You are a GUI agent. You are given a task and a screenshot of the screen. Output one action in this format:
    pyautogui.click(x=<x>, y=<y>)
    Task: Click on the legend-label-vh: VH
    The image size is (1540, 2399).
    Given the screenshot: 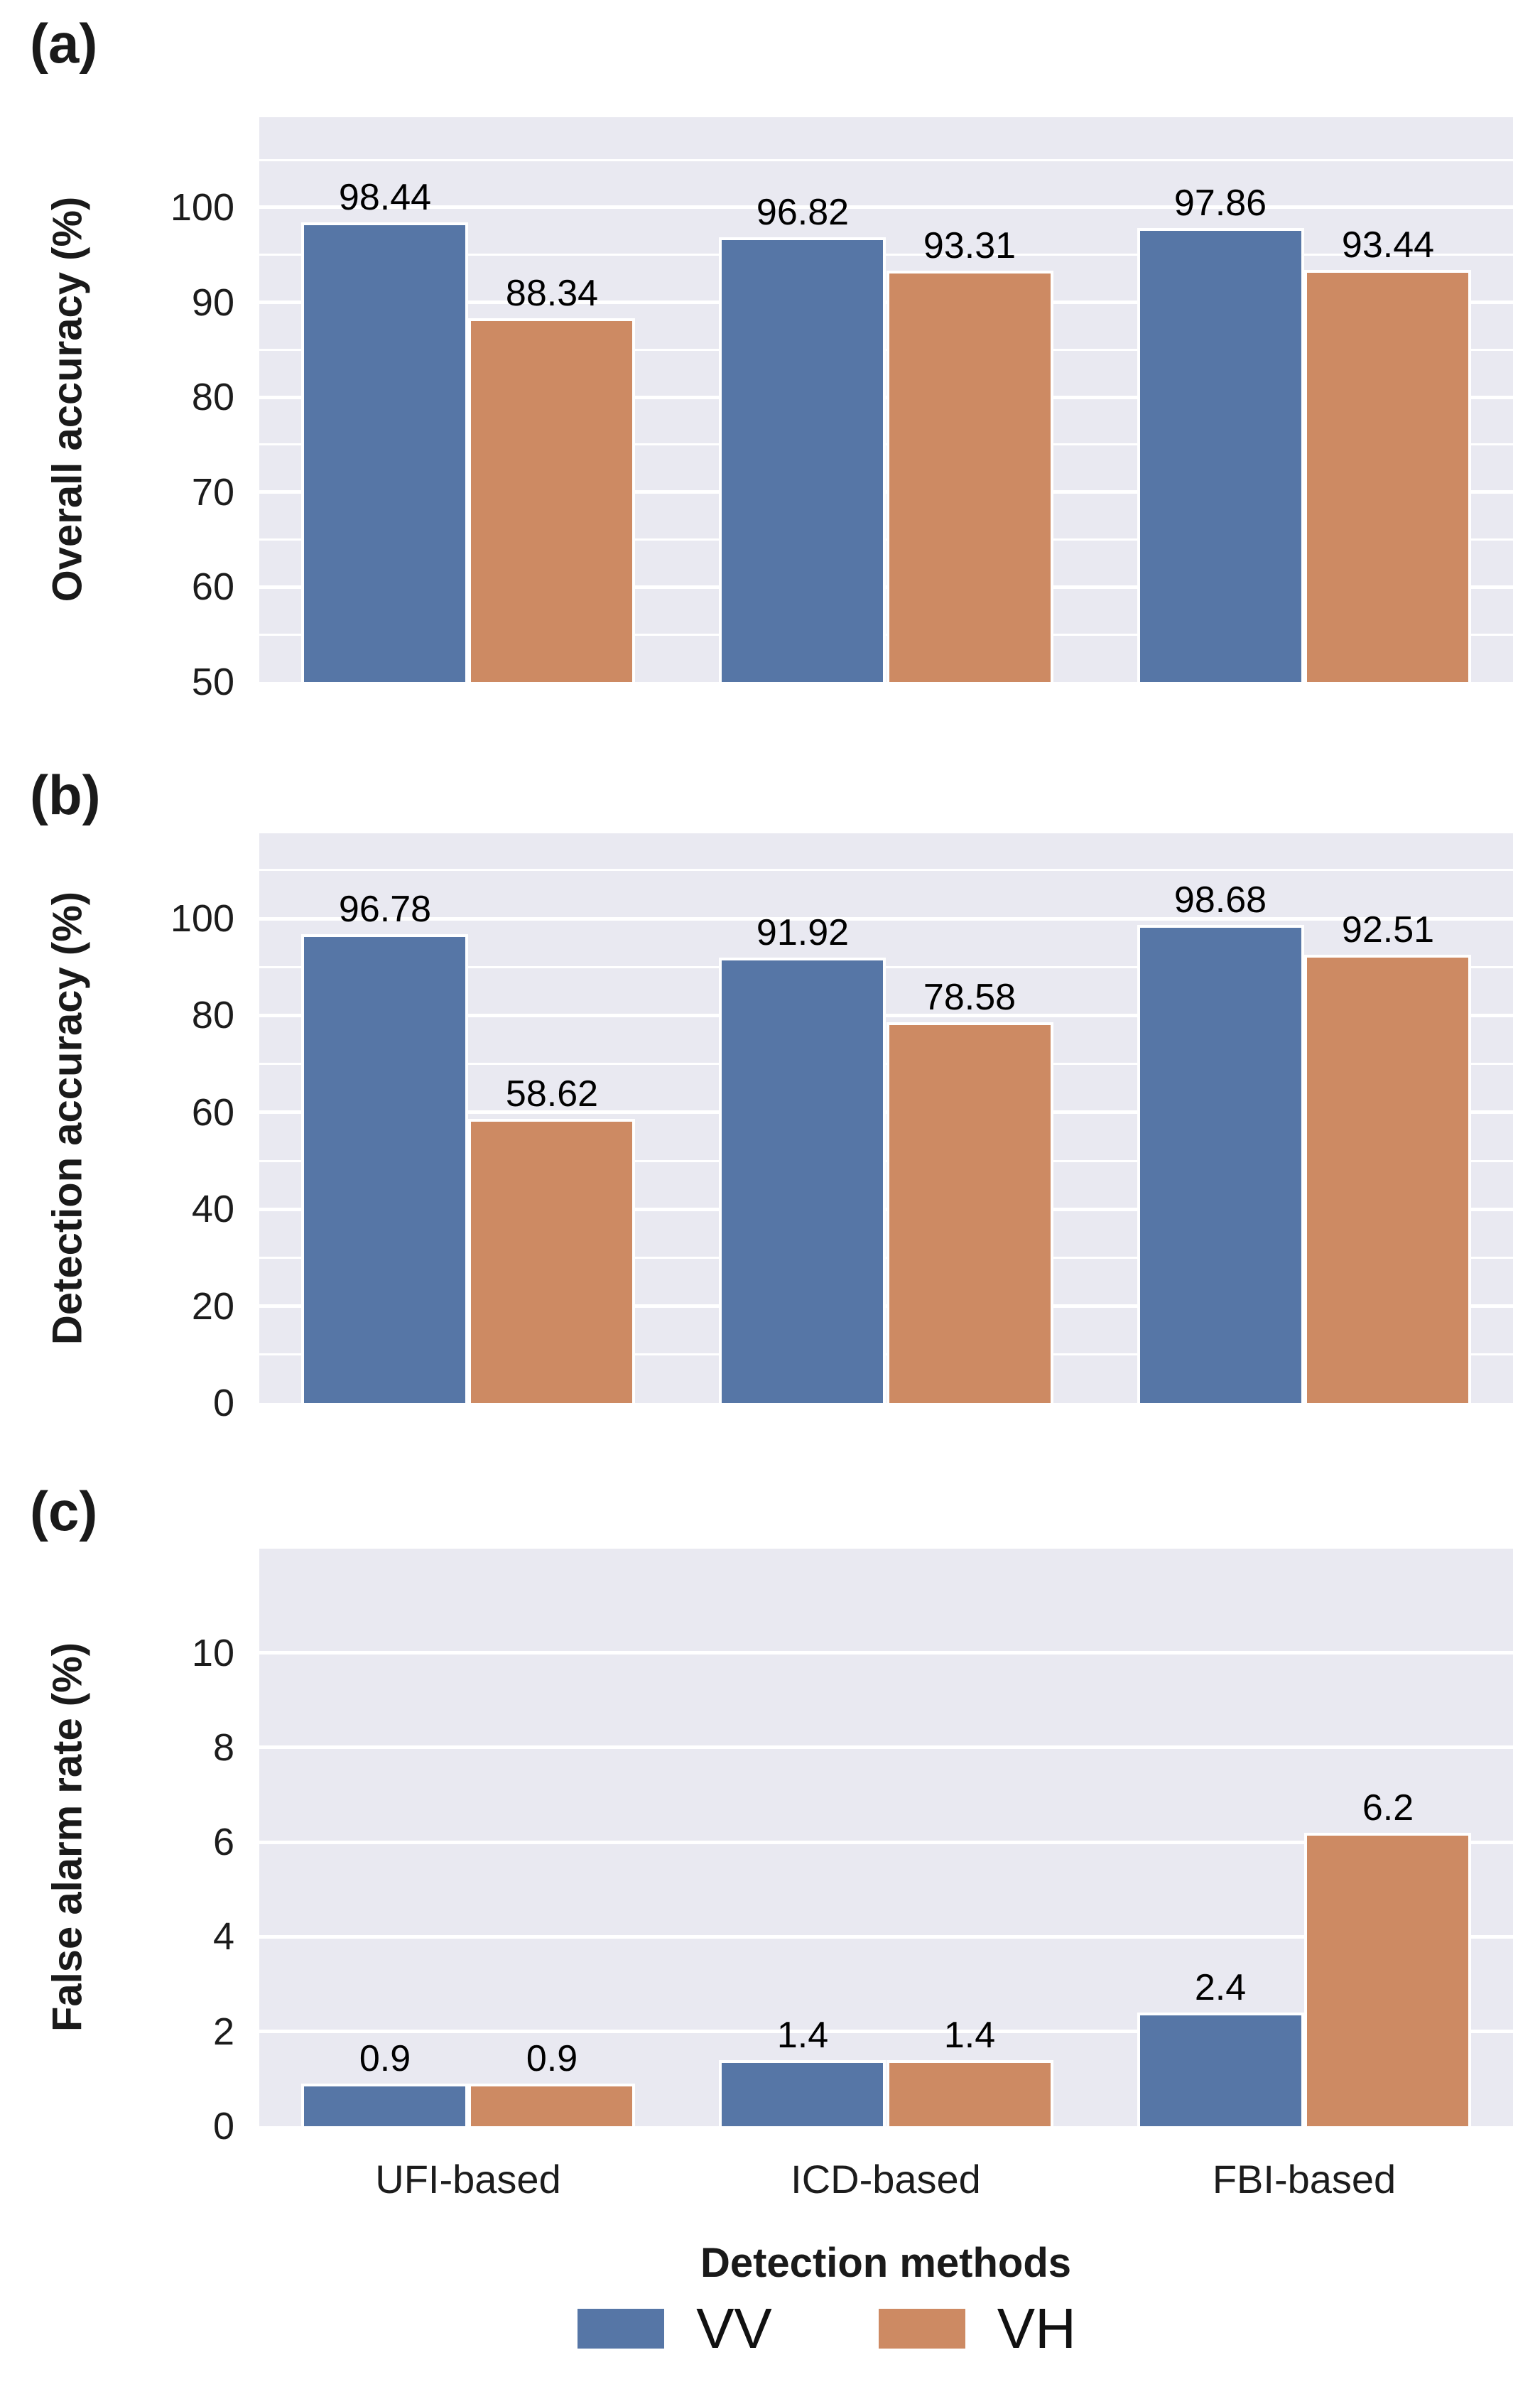 What is the action you would take?
    pyautogui.click(x=1036, y=2328)
    